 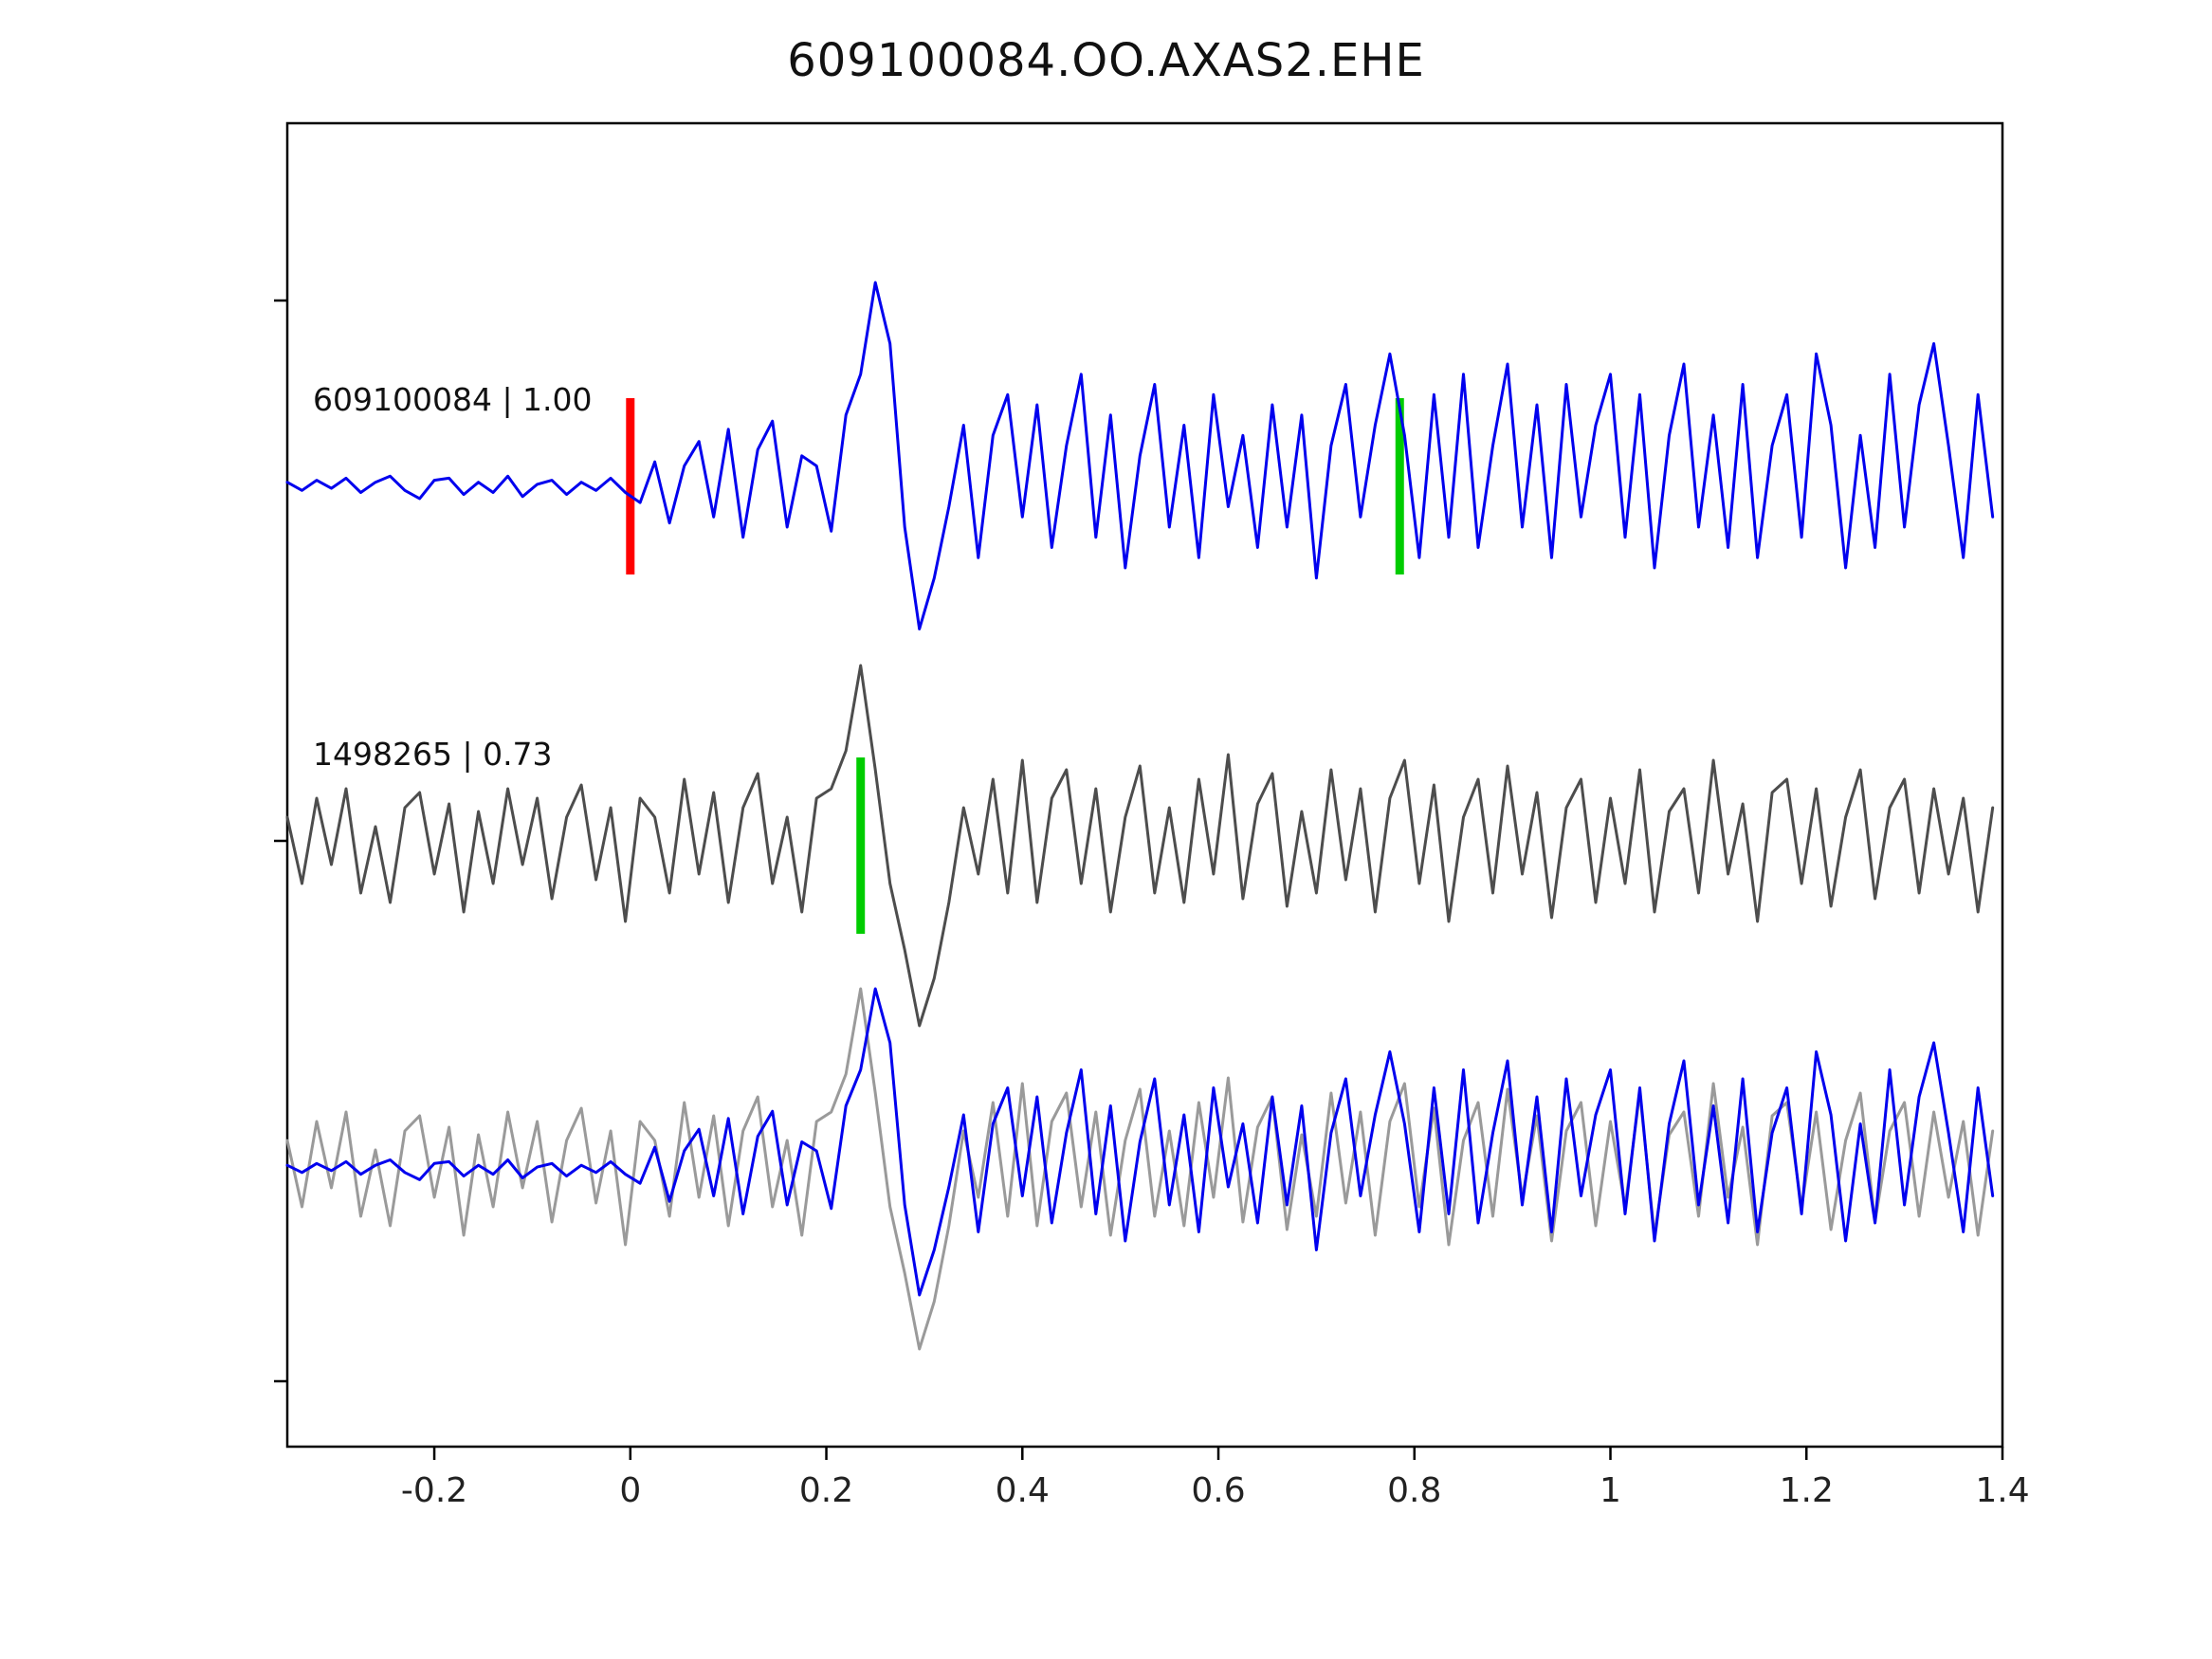 I want to click on x-tick-label: 1.2, so click(x=1806, y=1490).